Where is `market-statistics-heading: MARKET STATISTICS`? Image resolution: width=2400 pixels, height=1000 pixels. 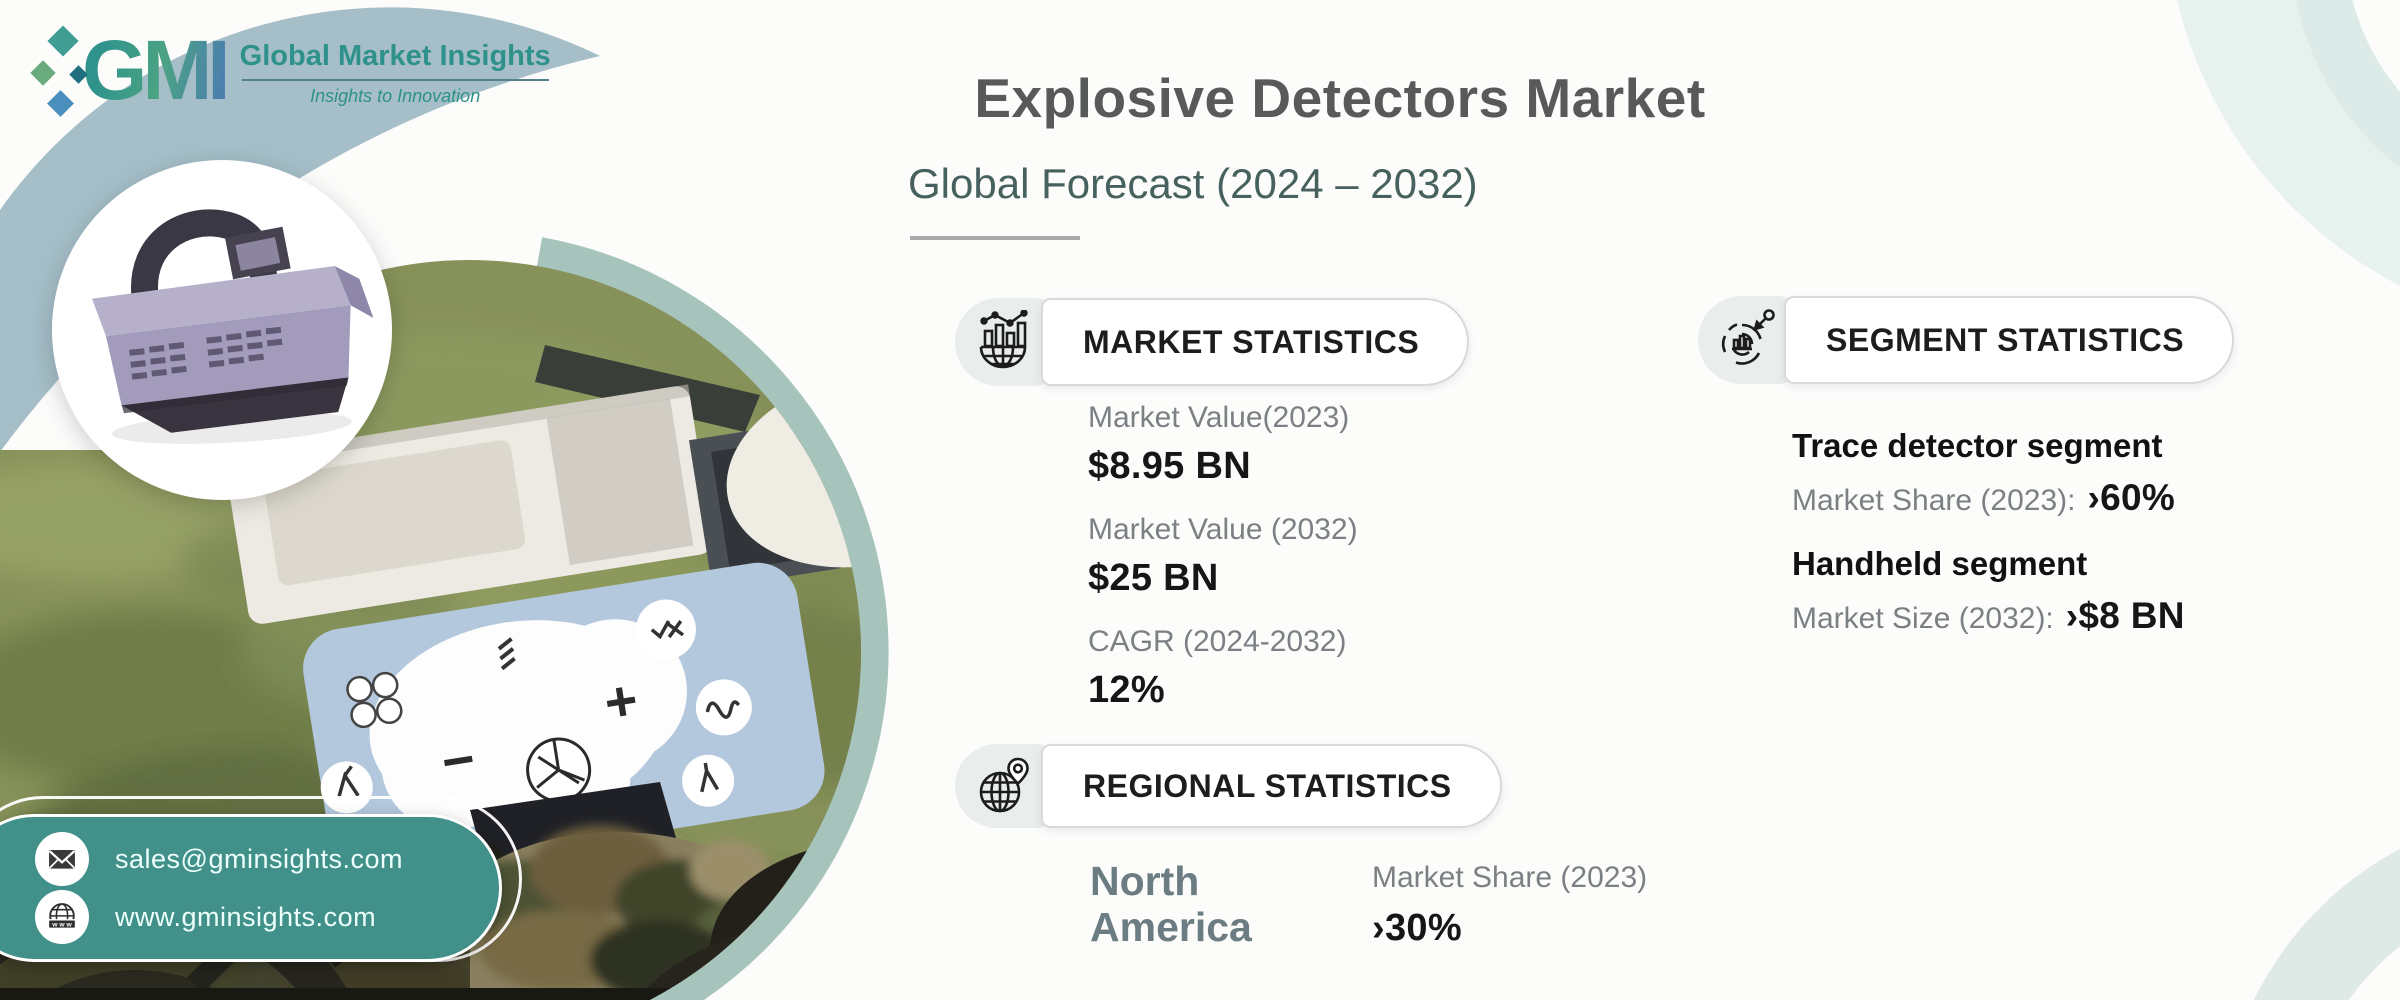 market-statistics-heading: MARKET STATISTICS is located at coordinates (1255, 342).